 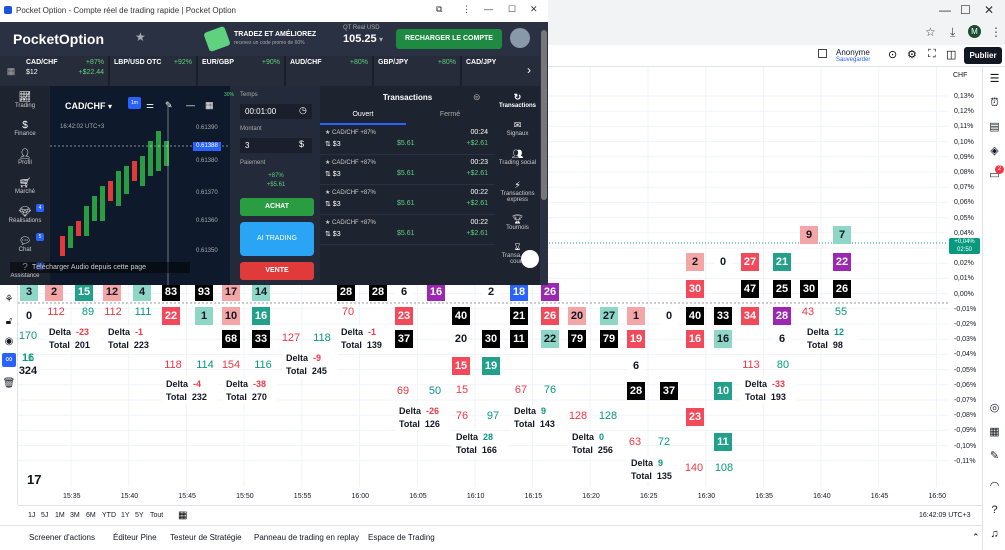 I want to click on po-pair-selector: CAD/CHF, so click(x=85, y=106).